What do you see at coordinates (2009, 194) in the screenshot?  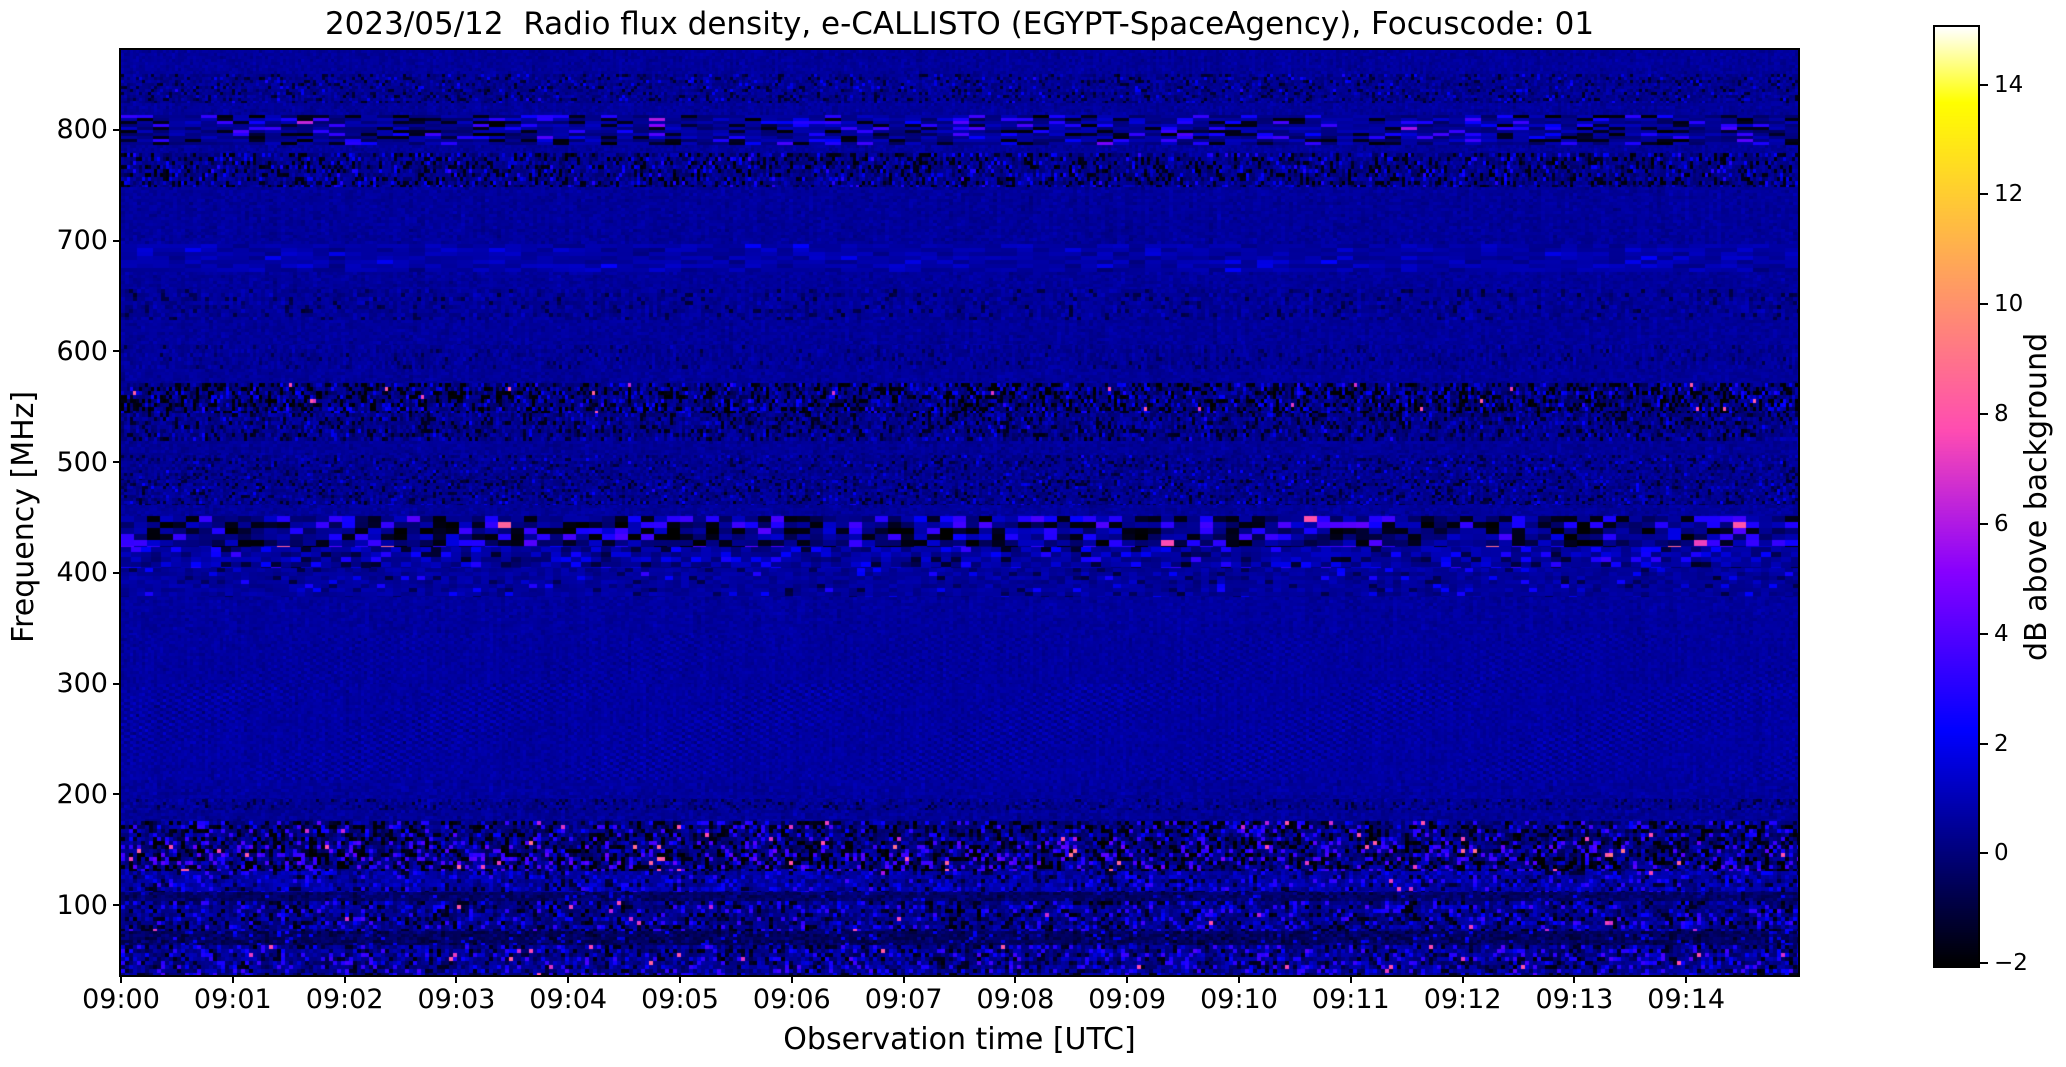 I see `colorbar-tick-label: 12` at bounding box center [2009, 194].